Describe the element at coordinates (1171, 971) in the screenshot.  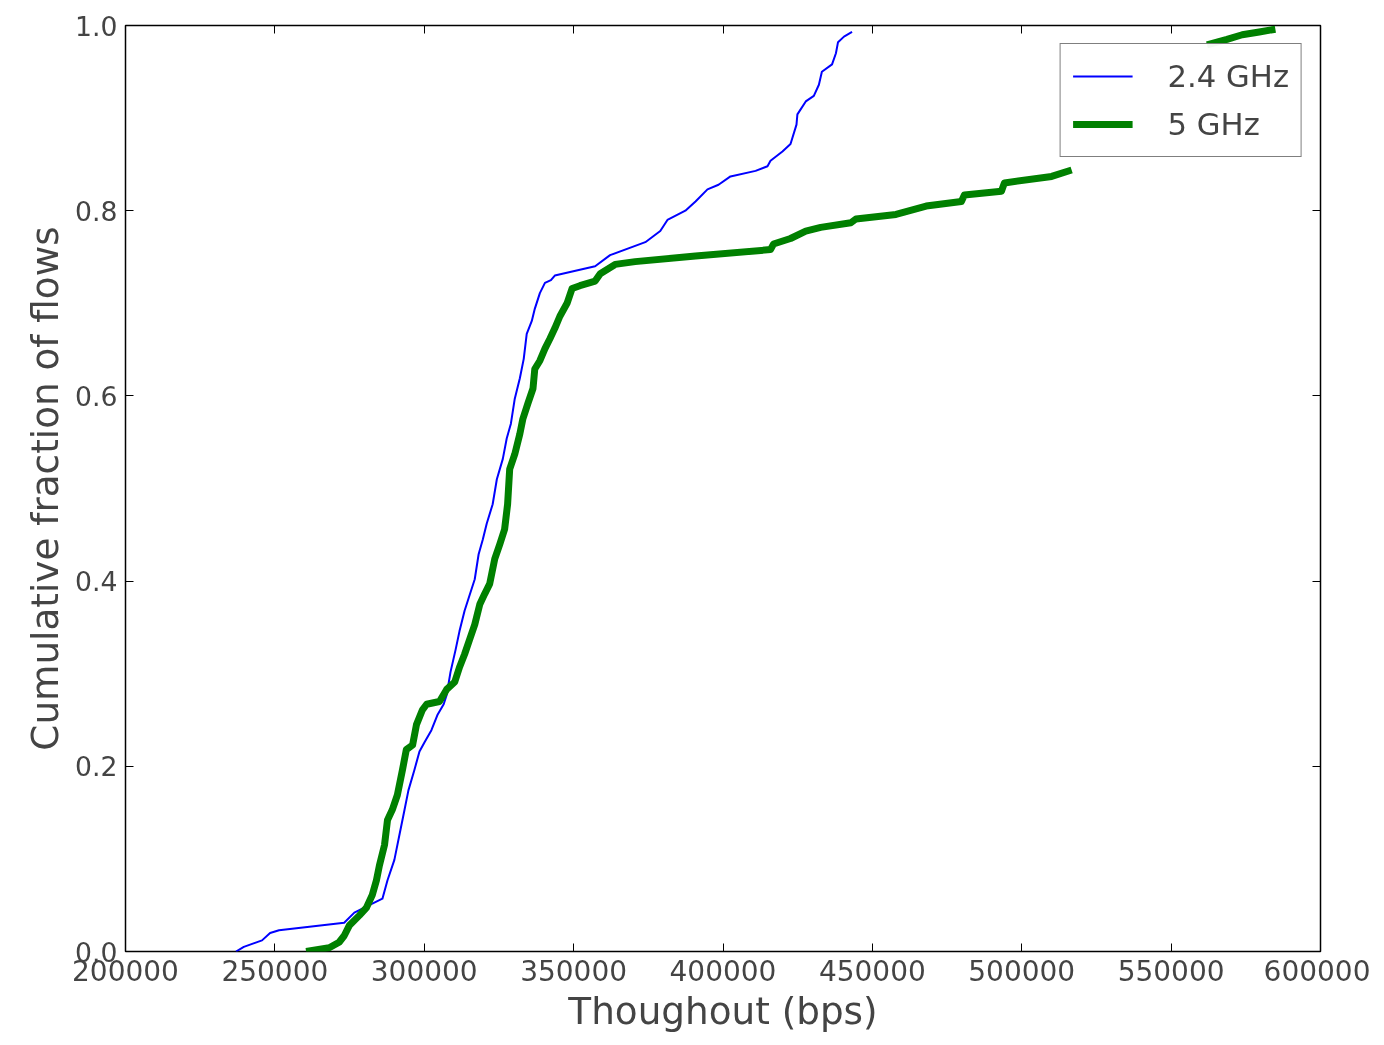
I see `x-tick-label: 550000` at that location.